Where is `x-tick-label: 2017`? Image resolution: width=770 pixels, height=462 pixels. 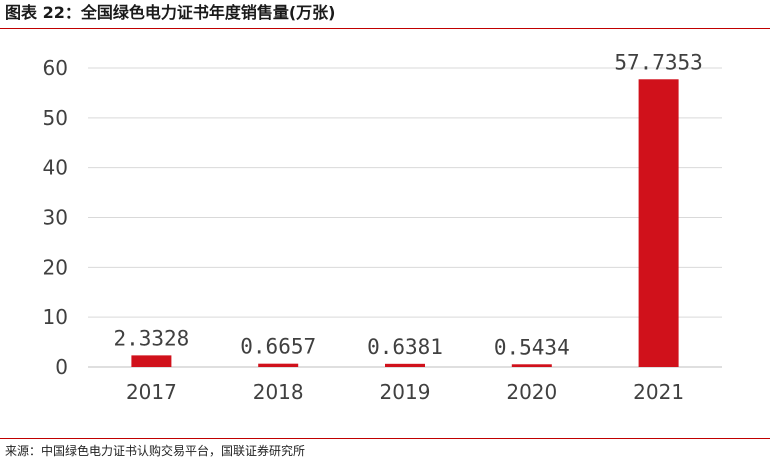
x-tick-label: 2017 is located at coordinates (151, 392).